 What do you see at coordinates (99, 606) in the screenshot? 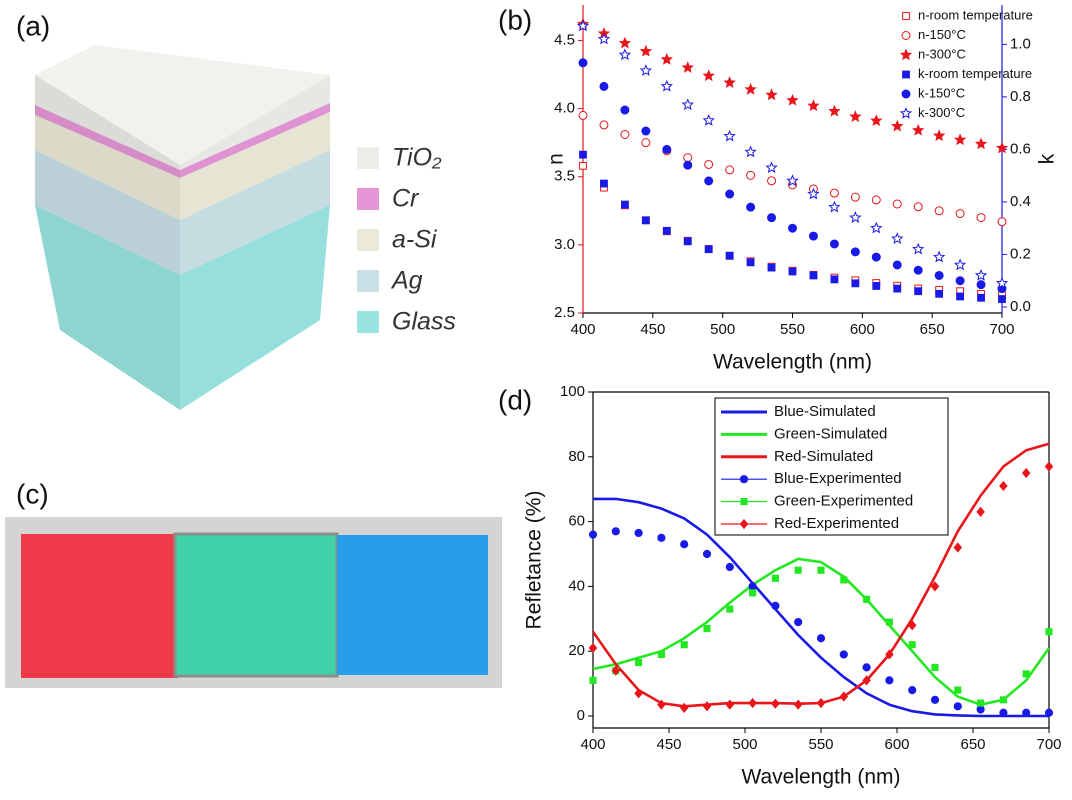
I see `red-sample` at bounding box center [99, 606].